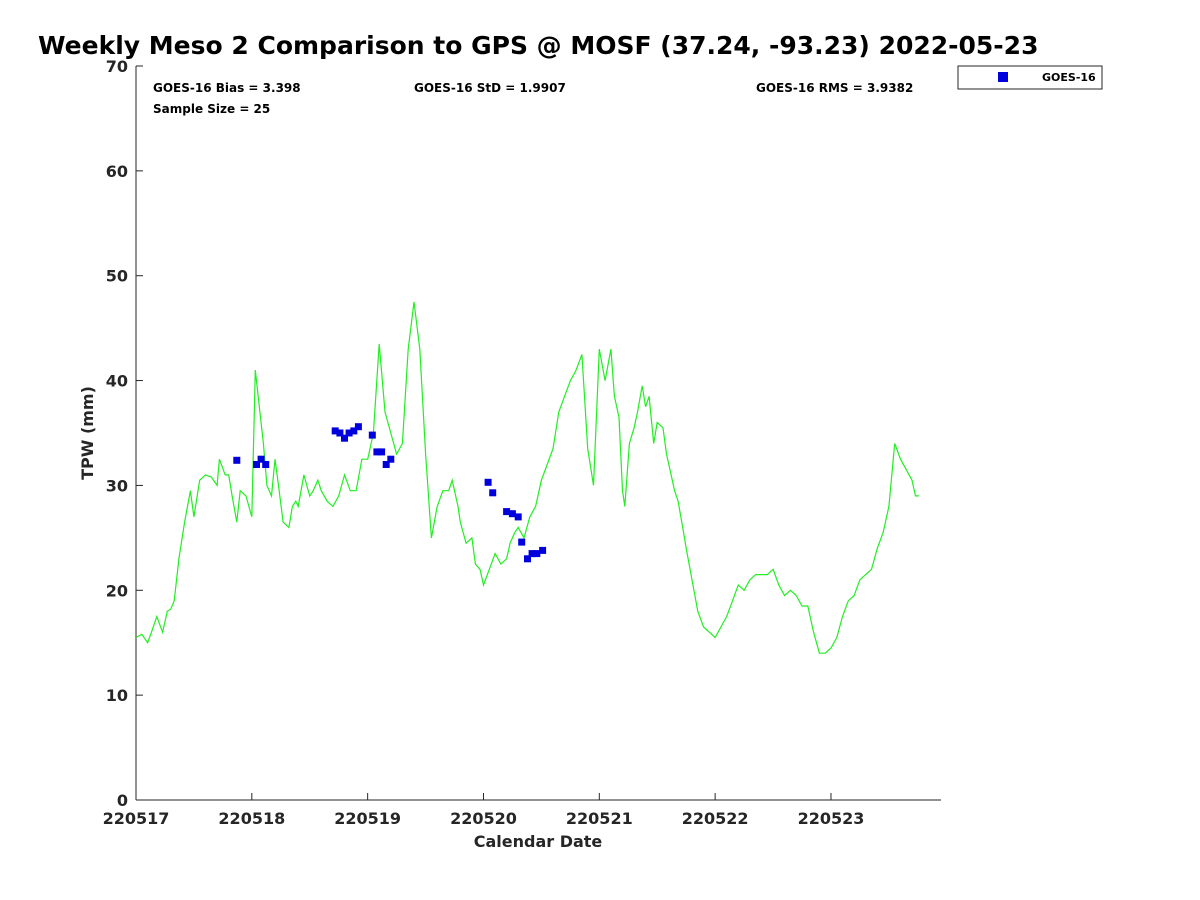 The height and width of the screenshot is (900, 1200). What do you see at coordinates (367, 818) in the screenshot?
I see `x-tick-label: 220519` at bounding box center [367, 818].